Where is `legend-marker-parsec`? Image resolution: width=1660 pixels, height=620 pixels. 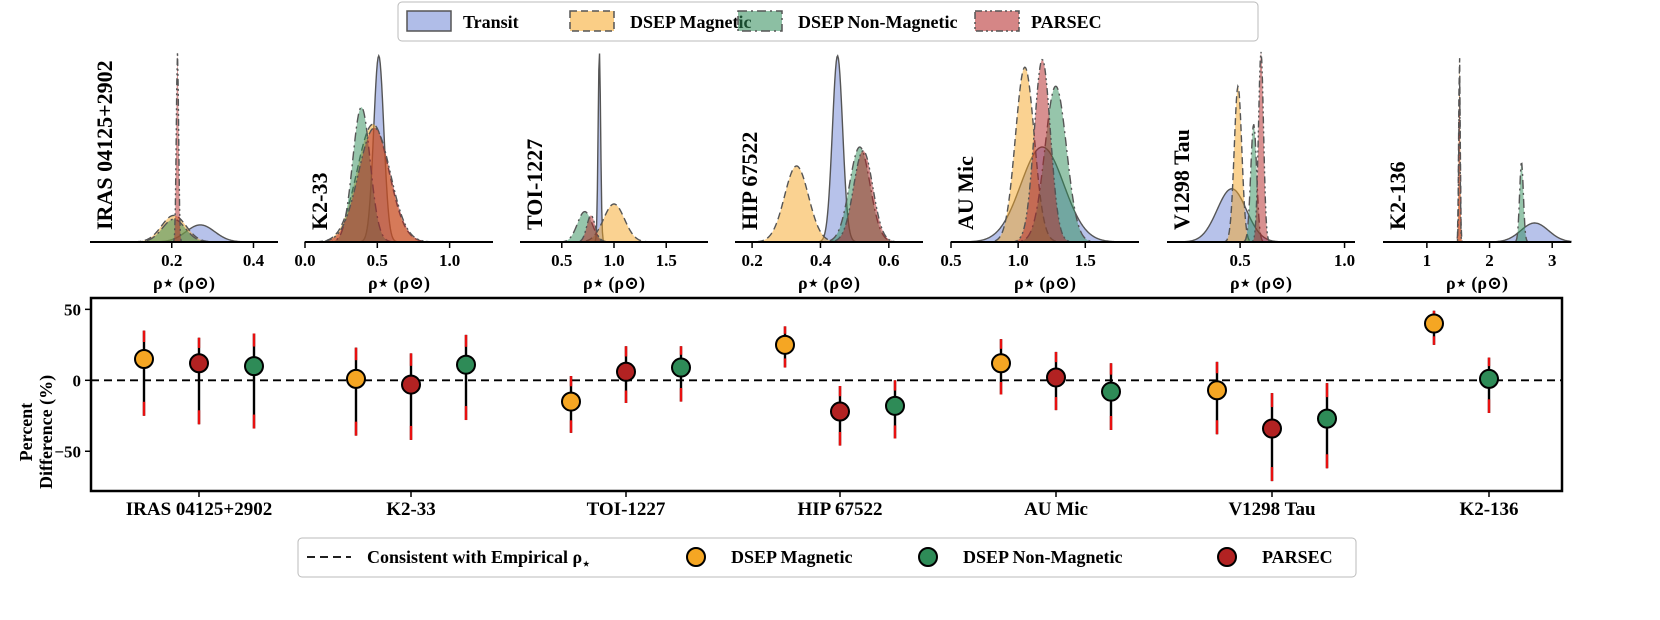
legend-marker-parsec is located at coordinates (1227, 557).